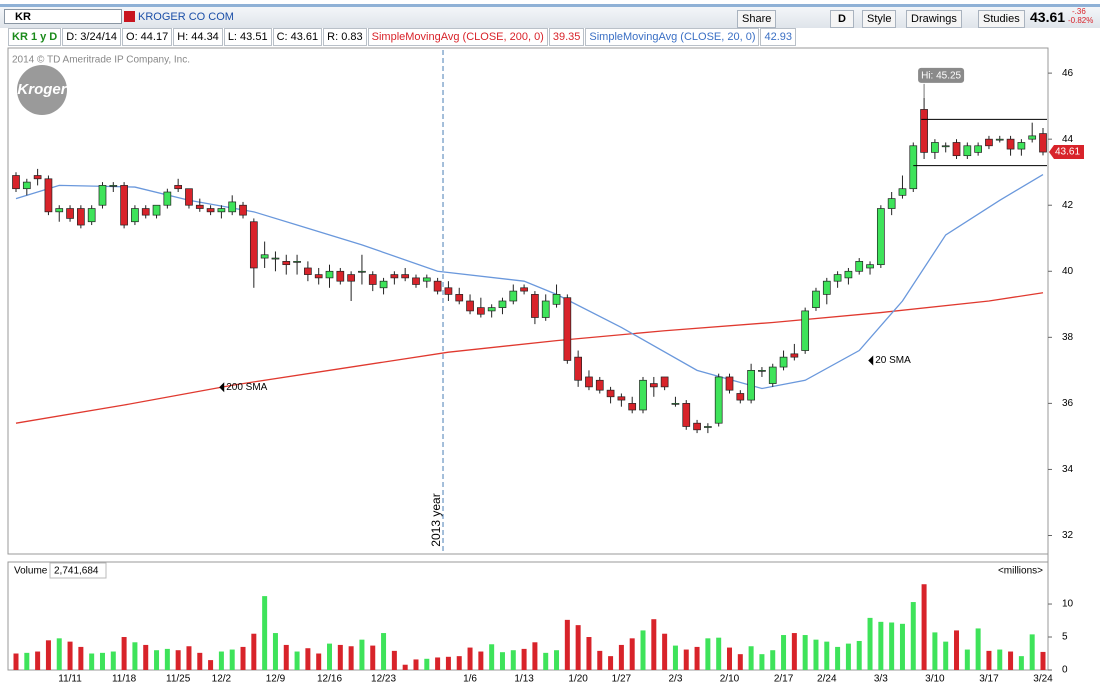 This screenshot has width=1100, height=685. I want to click on style-button: Style, so click(879, 19).